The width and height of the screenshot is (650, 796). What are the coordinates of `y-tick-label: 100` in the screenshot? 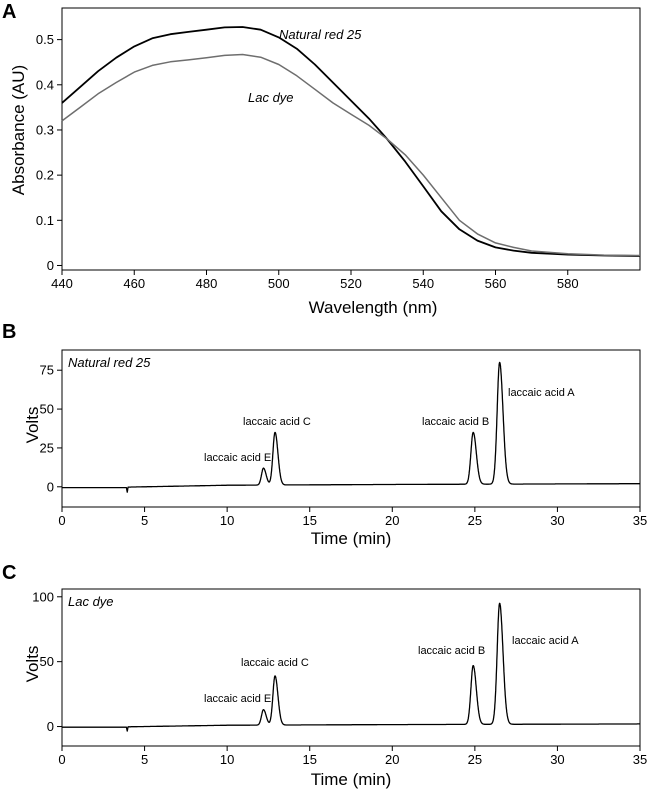 It's located at (43, 596).